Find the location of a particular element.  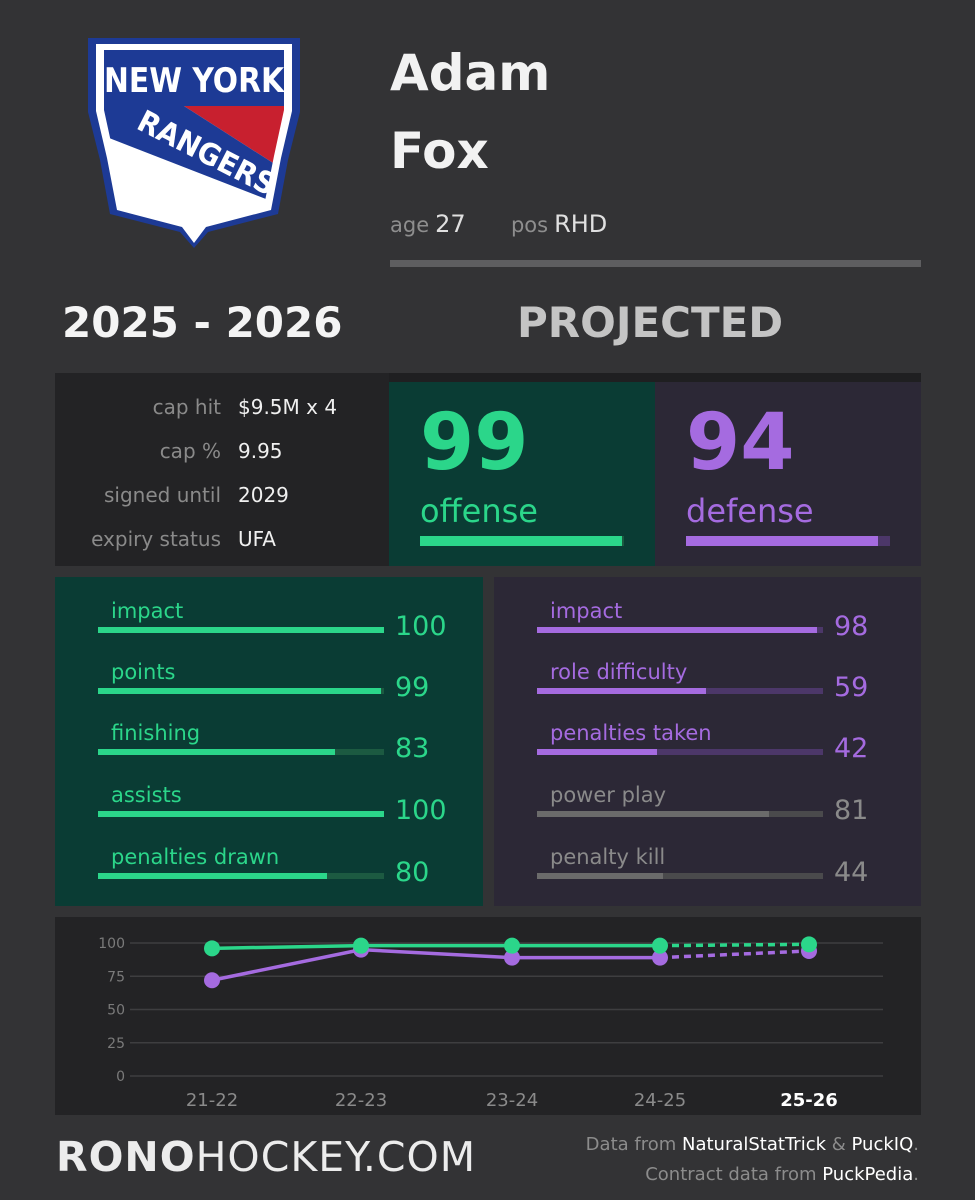

rangers-logo: NEW YORK RANGERS is located at coordinates (194, 143).